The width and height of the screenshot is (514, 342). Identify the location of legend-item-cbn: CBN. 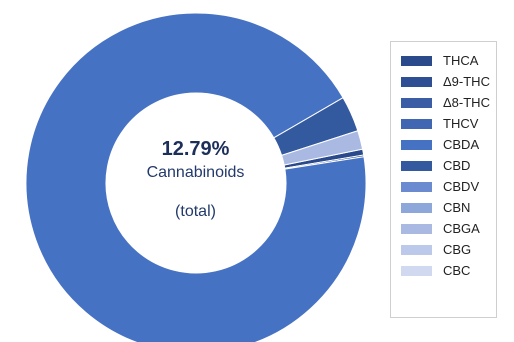
(448, 207).